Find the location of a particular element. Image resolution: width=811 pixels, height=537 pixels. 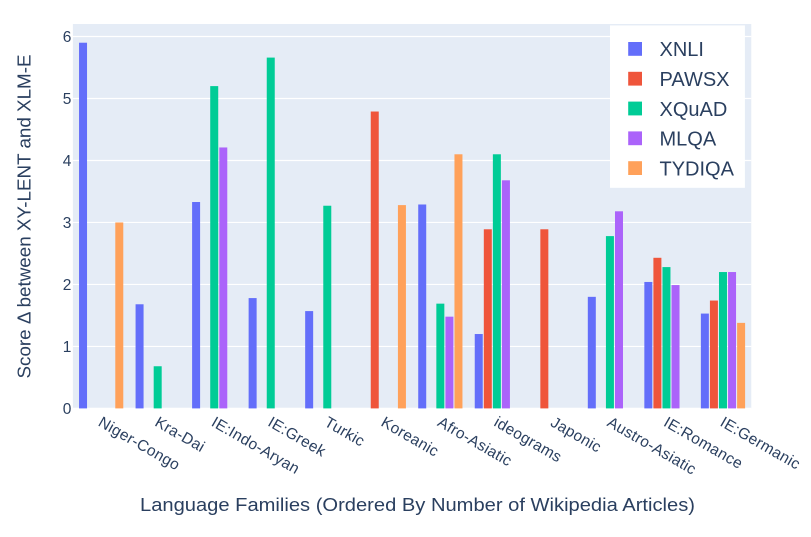

svg-text: 2 is located at coordinates (67, 285).